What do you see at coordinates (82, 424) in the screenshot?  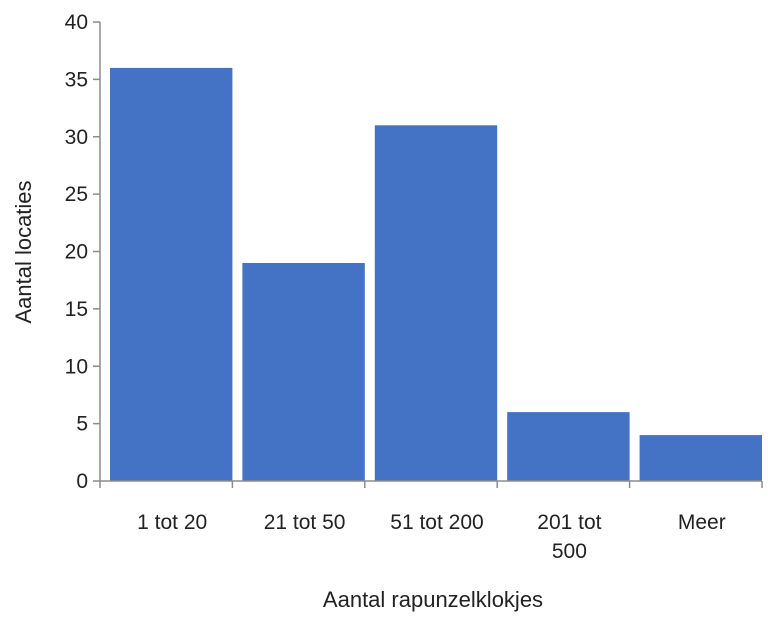 I see `y-tick-label: 5` at bounding box center [82, 424].